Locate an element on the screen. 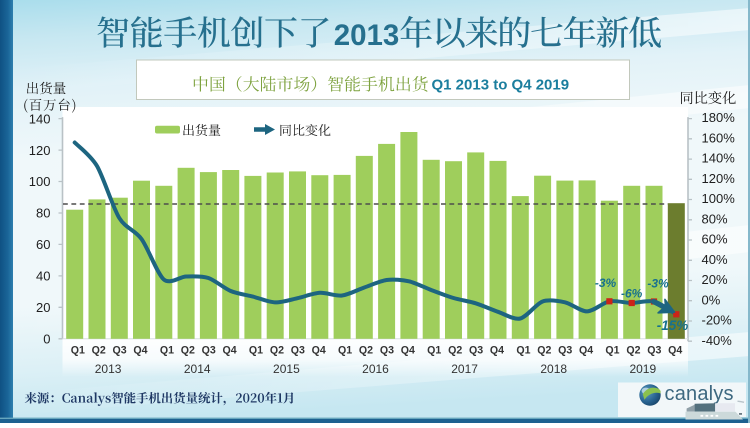 This screenshot has height=428, width=750. svg-text: -40% is located at coordinates (717, 340).